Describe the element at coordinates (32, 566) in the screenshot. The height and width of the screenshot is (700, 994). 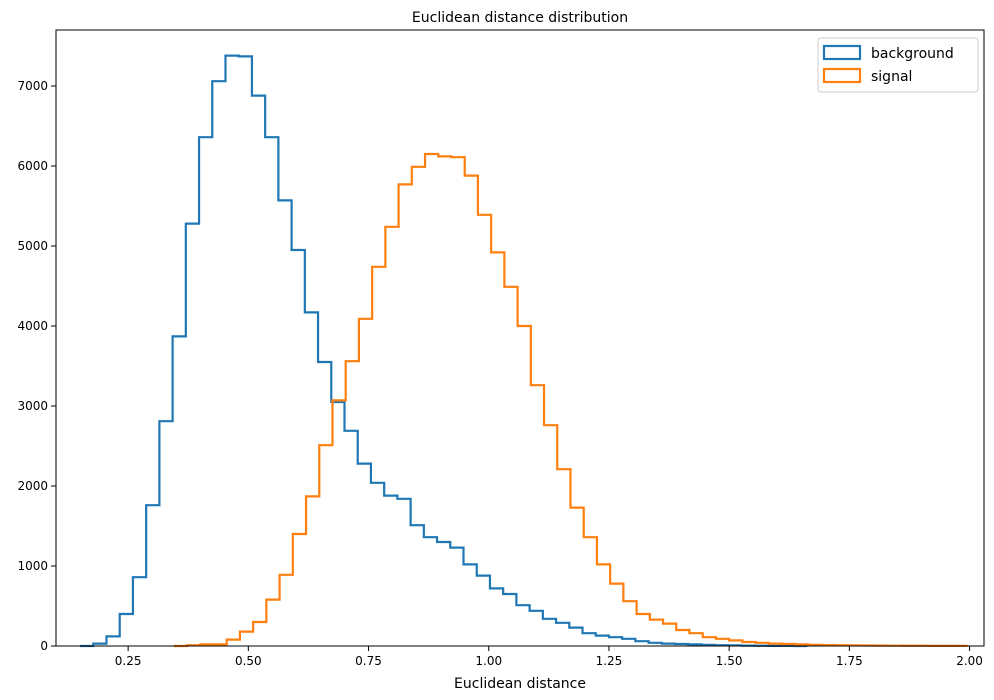
I see `y-tick-label: 1000` at that location.